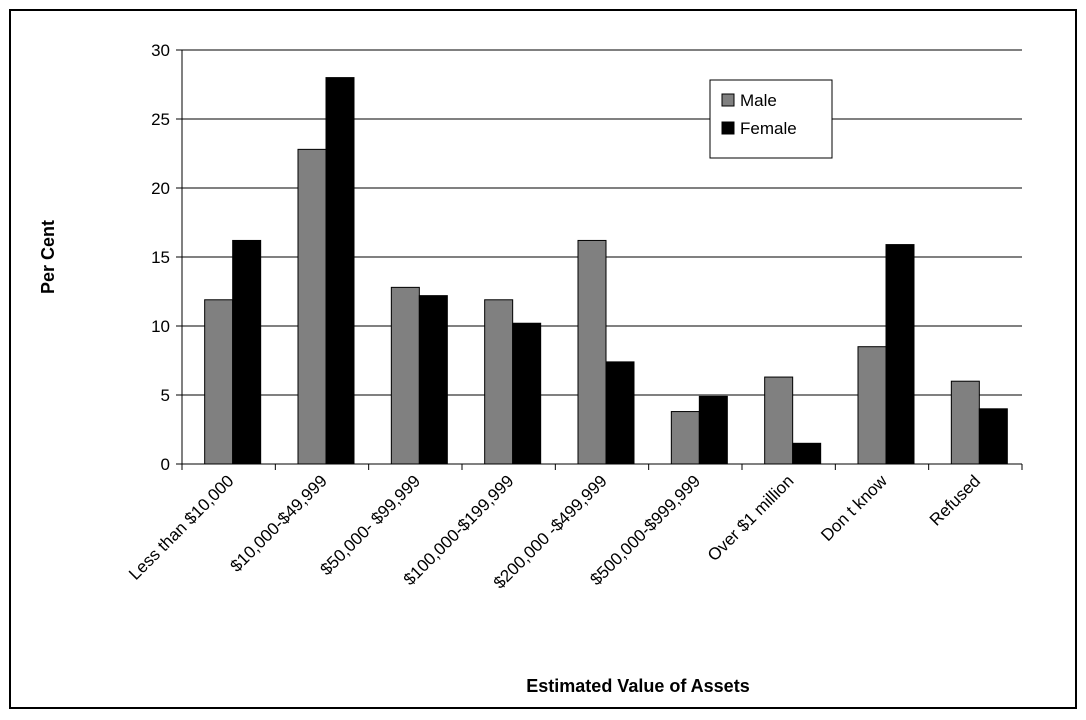 The width and height of the screenshot is (1086, 720). Describe the element at coordinates (160, 50) in the screenshot. I see `y-tick-label: 30` at that location.